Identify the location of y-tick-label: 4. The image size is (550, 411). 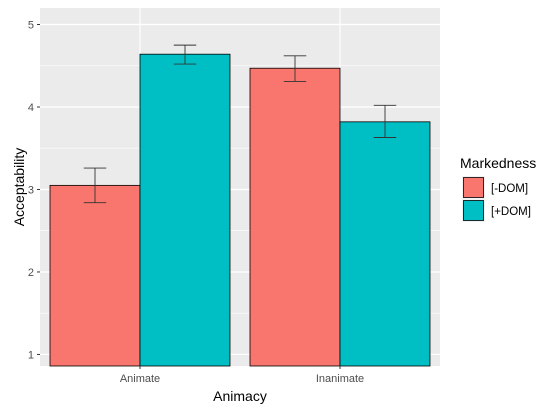
(31, 108).